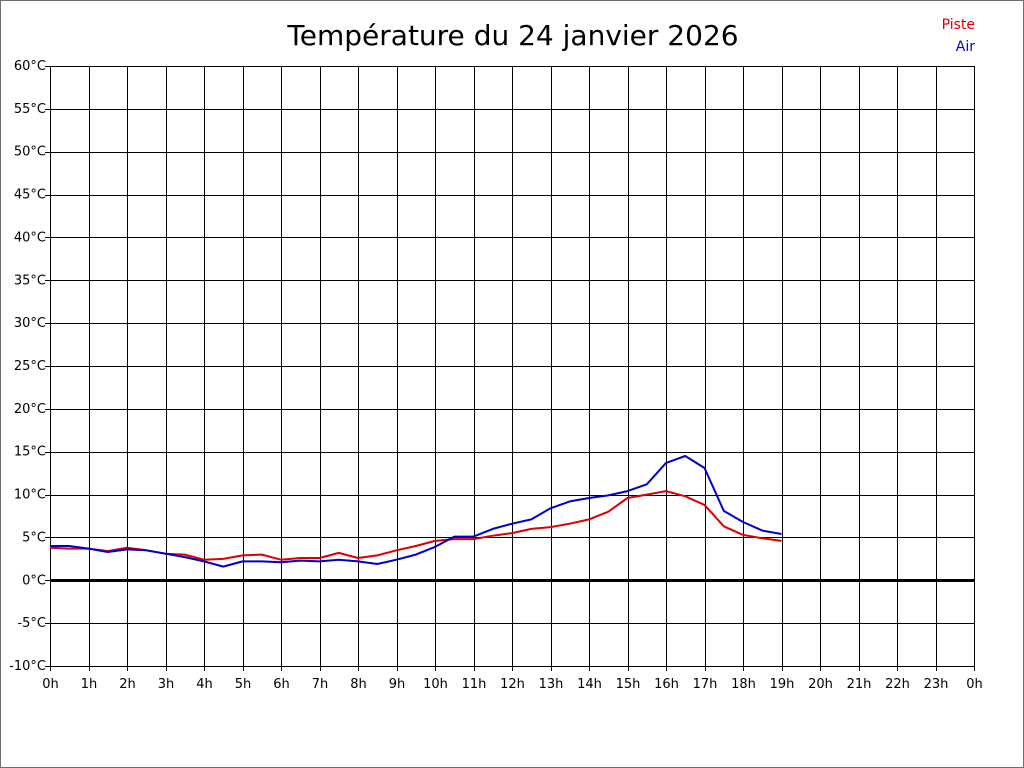  I want to click on x-tick-label: 13h, so click(551, 684).